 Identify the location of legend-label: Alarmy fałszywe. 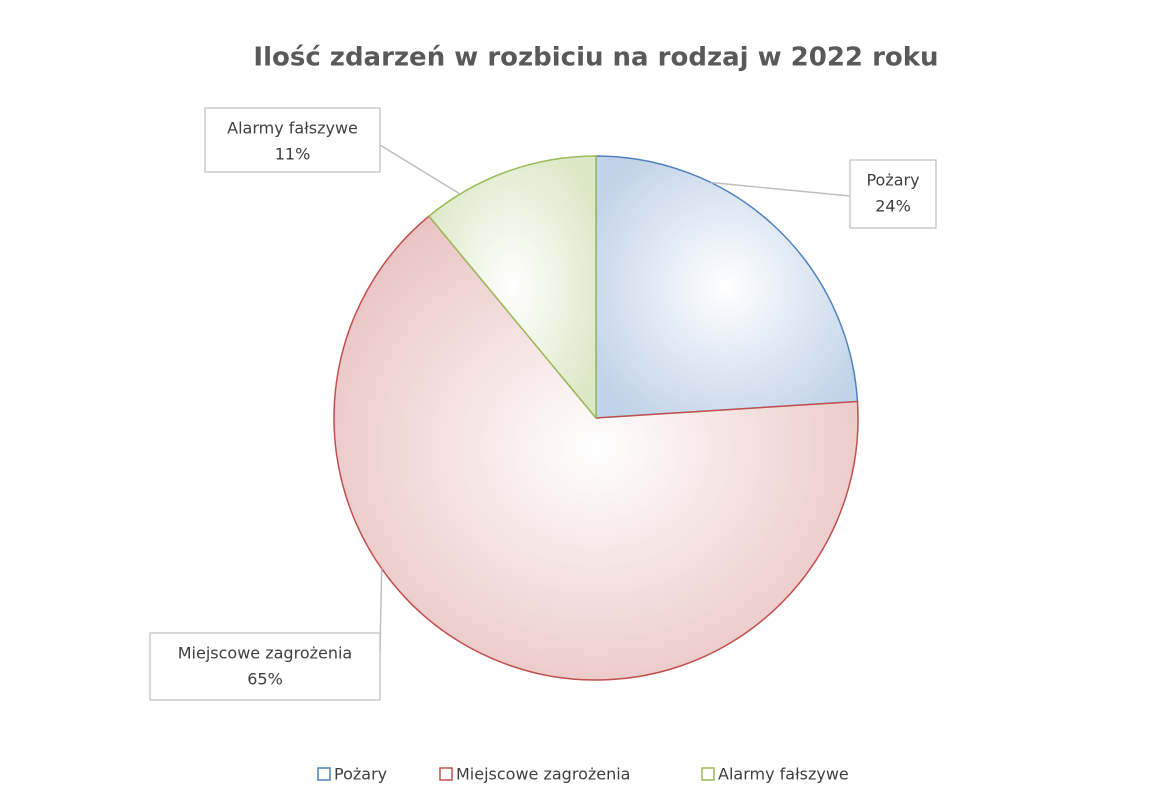
(783, 774).